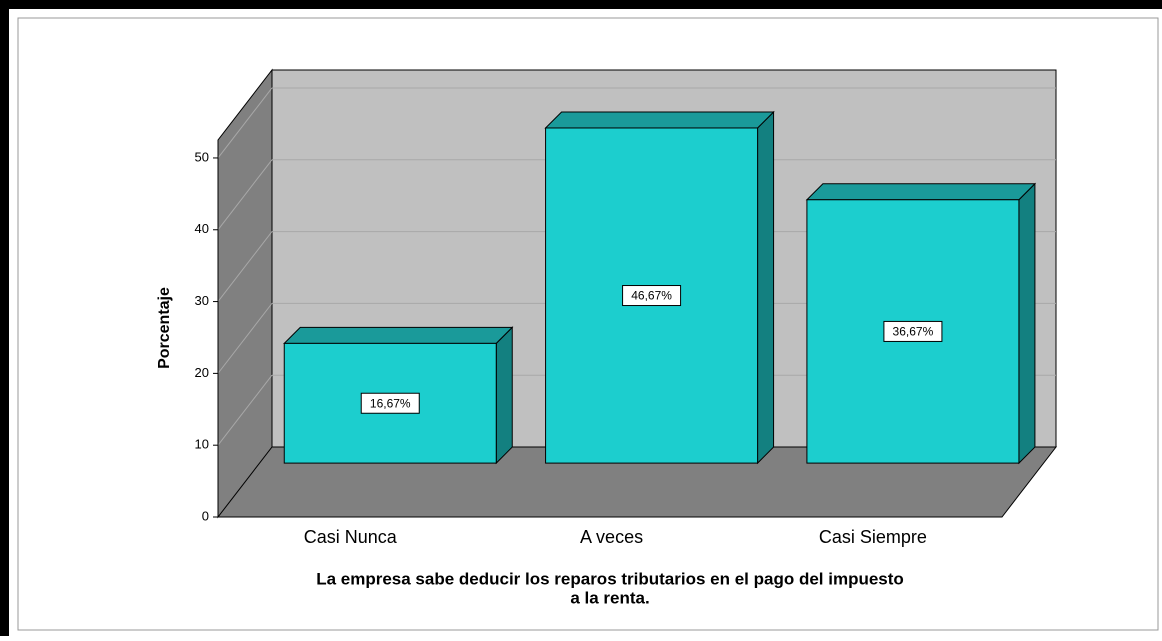 This screenshot has width=1162, height=641. What do you see at coordinates (202, 228) in the screenshot?
I see `y-tick-label: 40` at bounding box center [202, 228].